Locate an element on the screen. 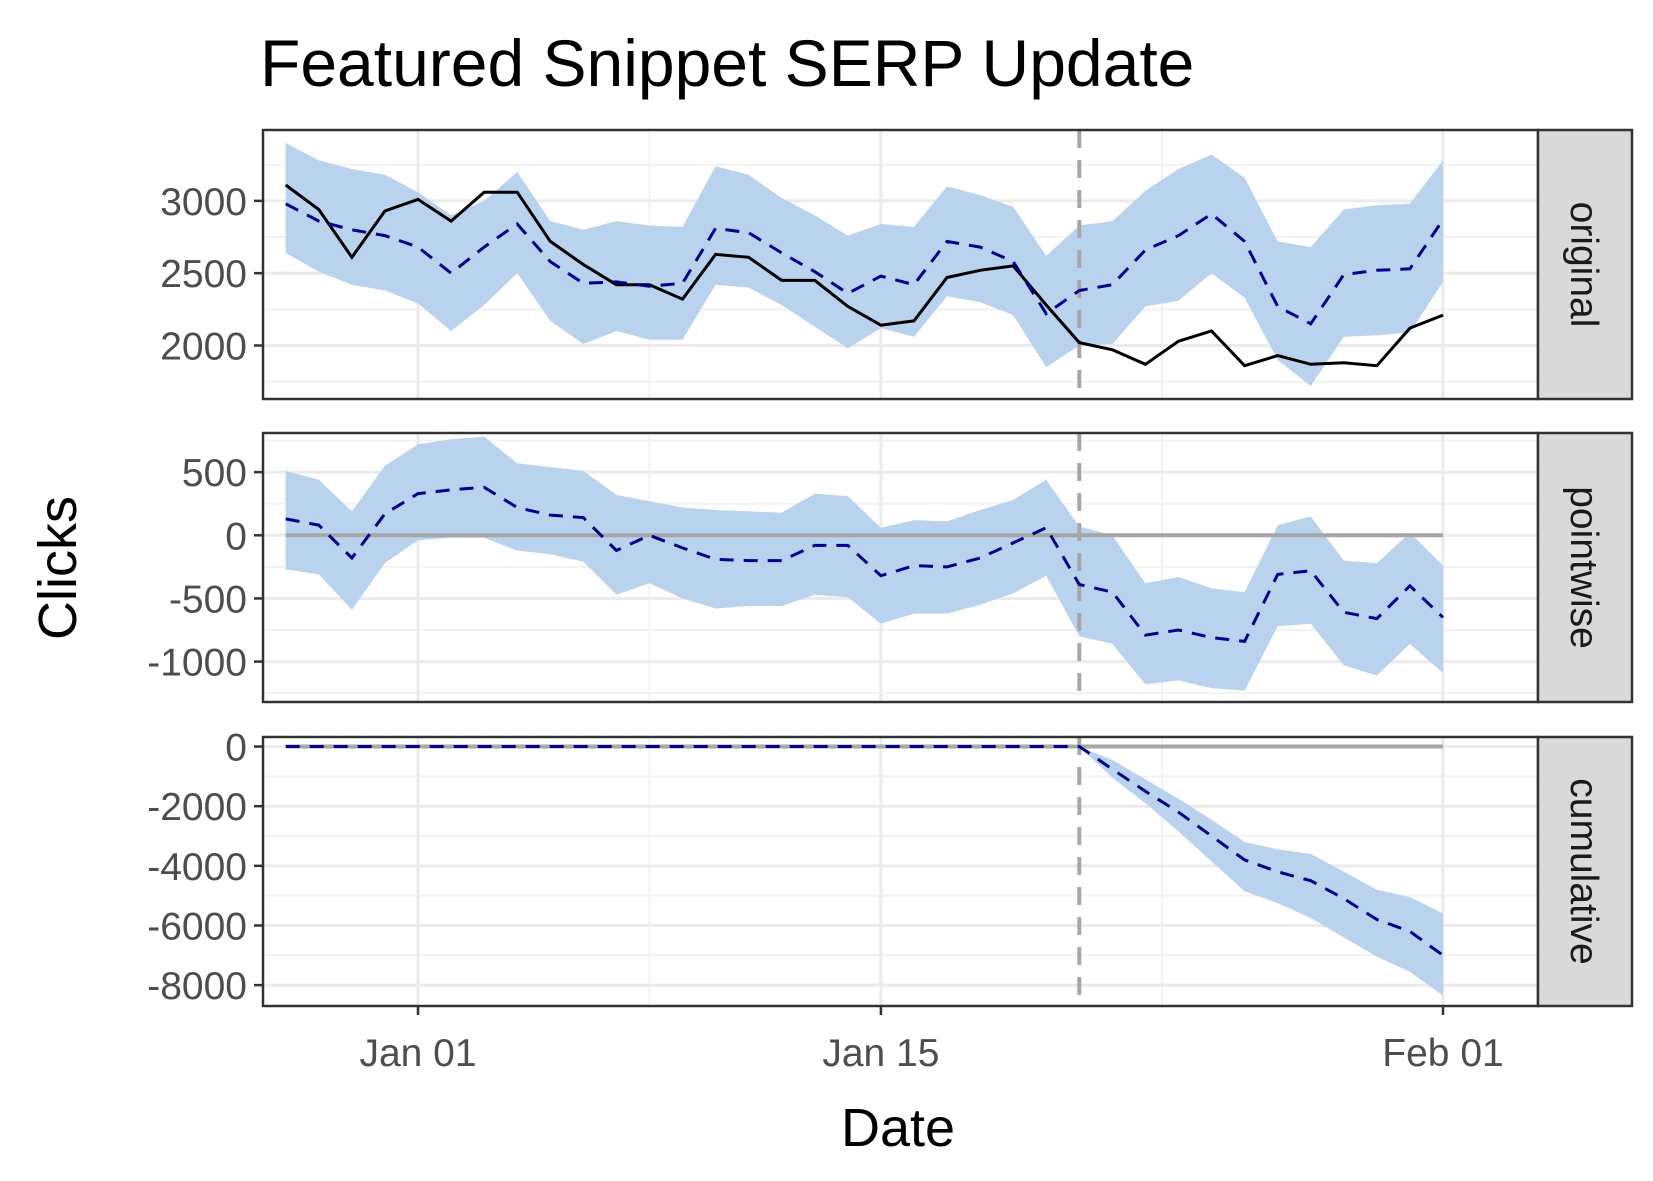  observed-line is located at coordinates (864, 275).